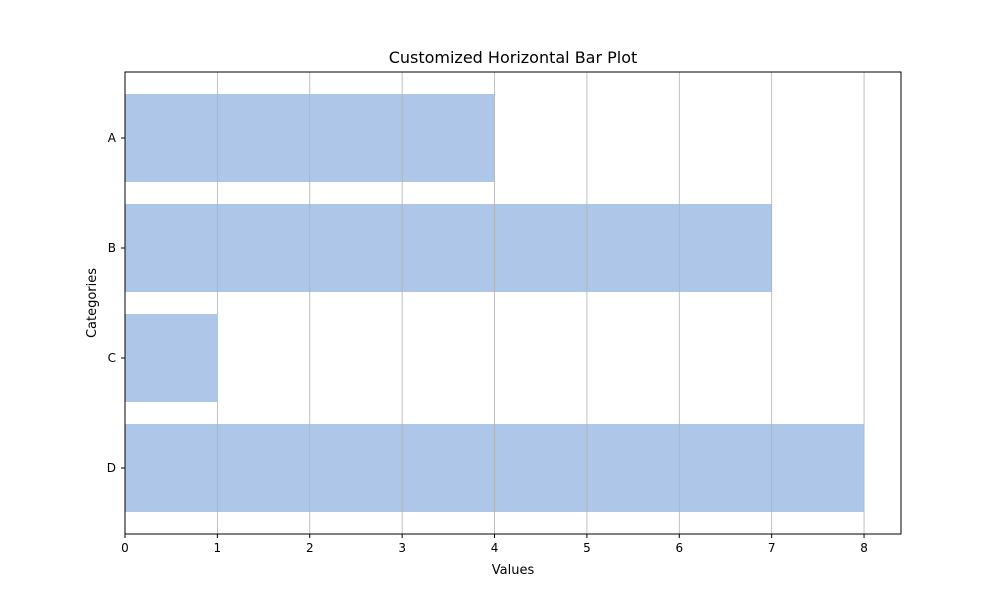  I want to click on chart-title: Customized Horizontal Bar Plot, so click(513, 57).